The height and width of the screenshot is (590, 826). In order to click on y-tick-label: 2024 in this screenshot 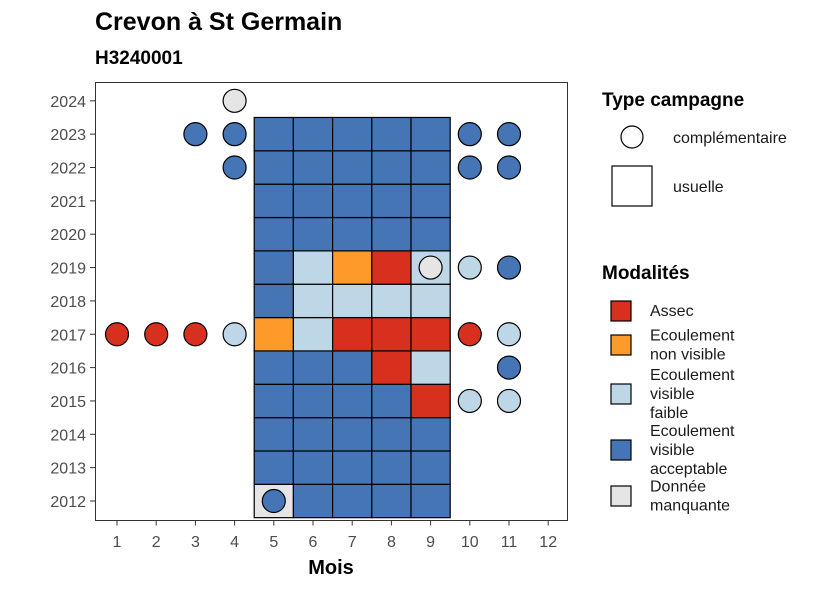, I will do `click(68, 102)`.